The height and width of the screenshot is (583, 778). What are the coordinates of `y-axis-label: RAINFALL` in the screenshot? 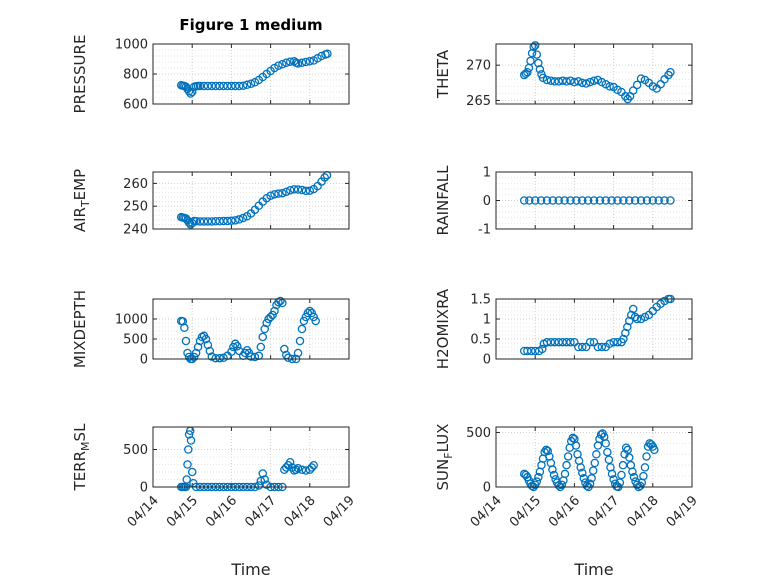 It's located at (443, 200).